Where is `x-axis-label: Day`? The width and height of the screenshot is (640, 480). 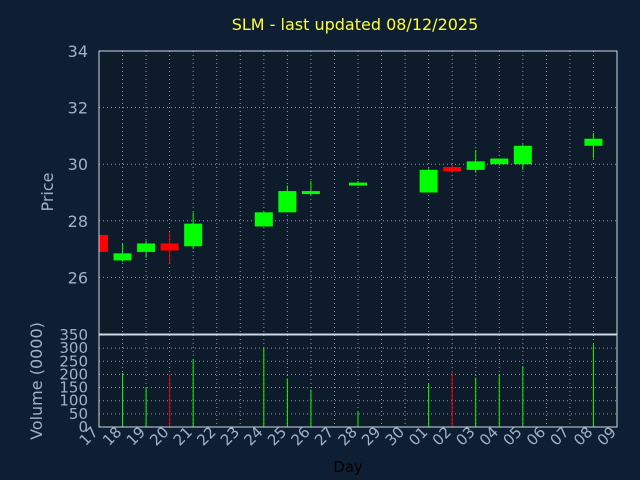
x-axis-label: Day is located at coordinates (348, 467).